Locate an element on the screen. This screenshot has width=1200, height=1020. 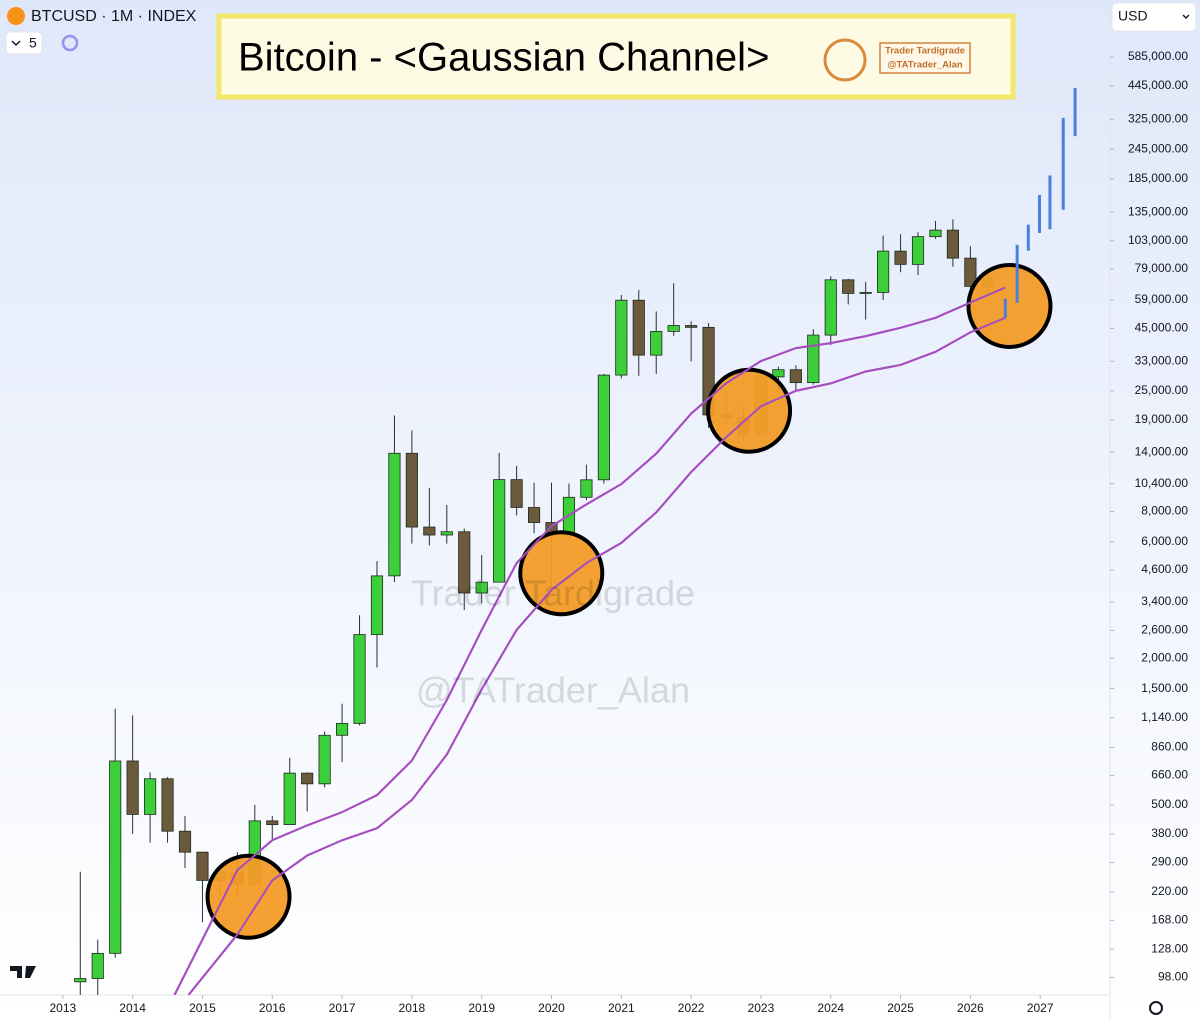
currency: USD is located at coordinates (1133, 16).